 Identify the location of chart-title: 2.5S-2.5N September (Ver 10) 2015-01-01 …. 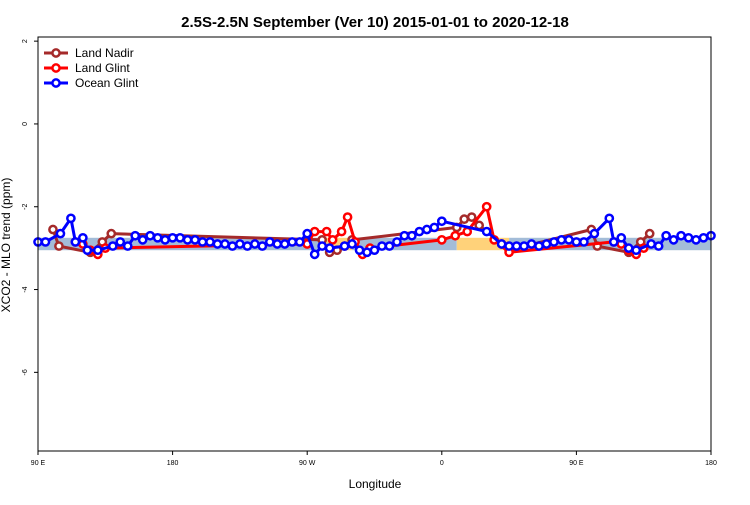
(375, 22).